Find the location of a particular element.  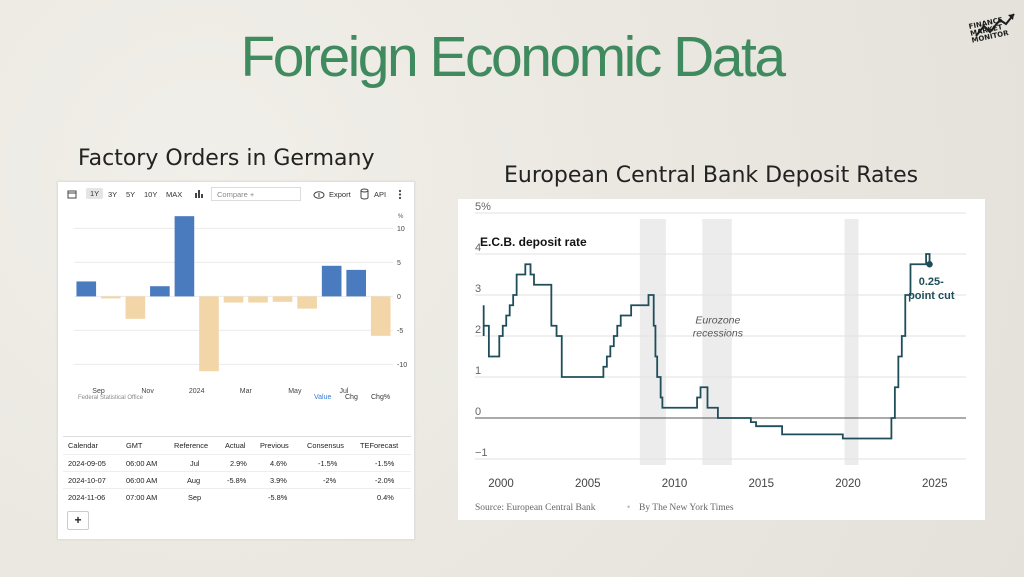

cell-date: 2024-09-05 is located at coordinates (87, 463).